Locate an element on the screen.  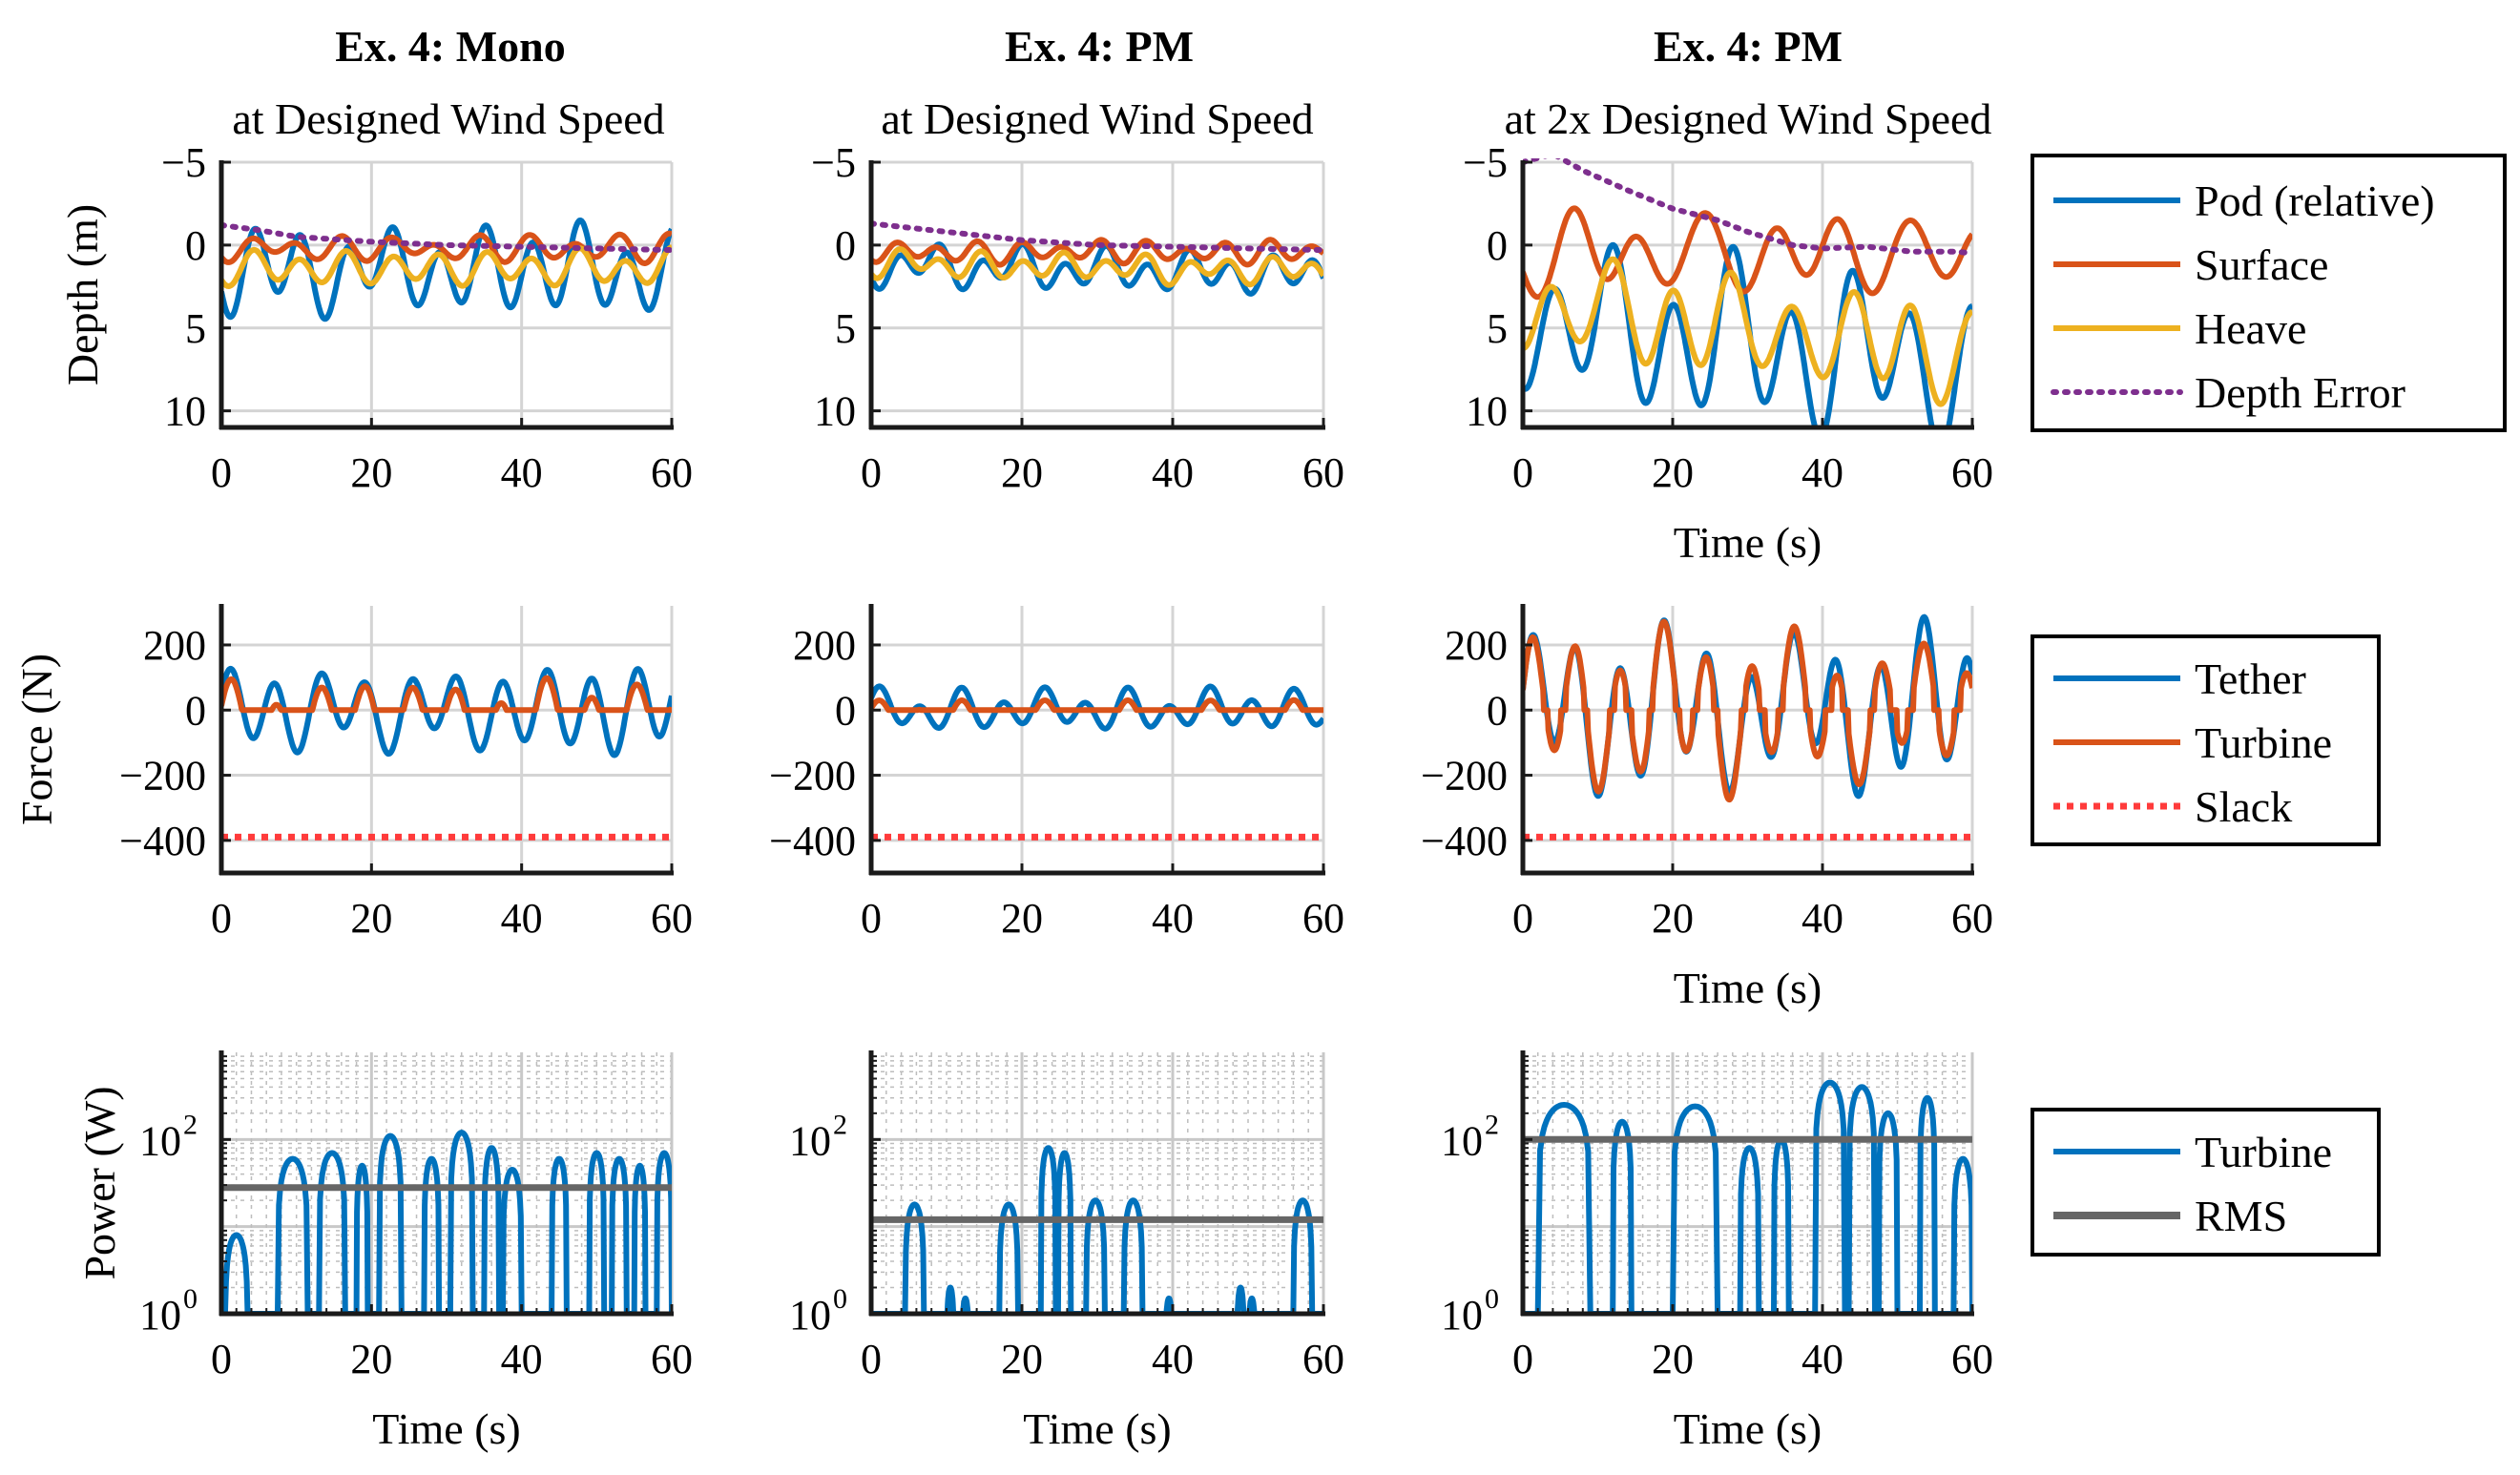
power-mono-plot is located at coordinates (447, 1222).